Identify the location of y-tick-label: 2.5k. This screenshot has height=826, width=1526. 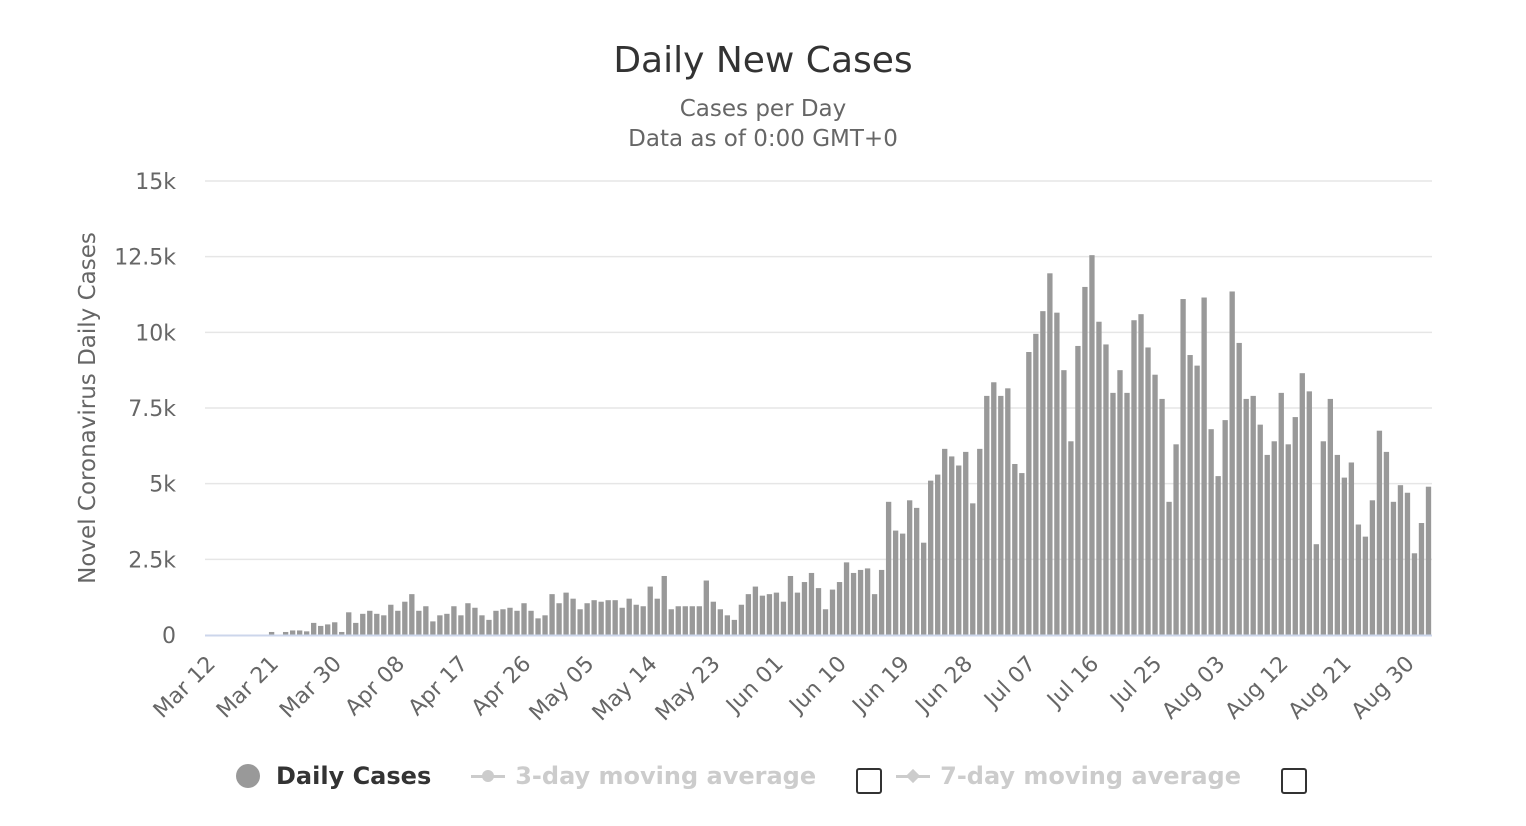
(152, 560).